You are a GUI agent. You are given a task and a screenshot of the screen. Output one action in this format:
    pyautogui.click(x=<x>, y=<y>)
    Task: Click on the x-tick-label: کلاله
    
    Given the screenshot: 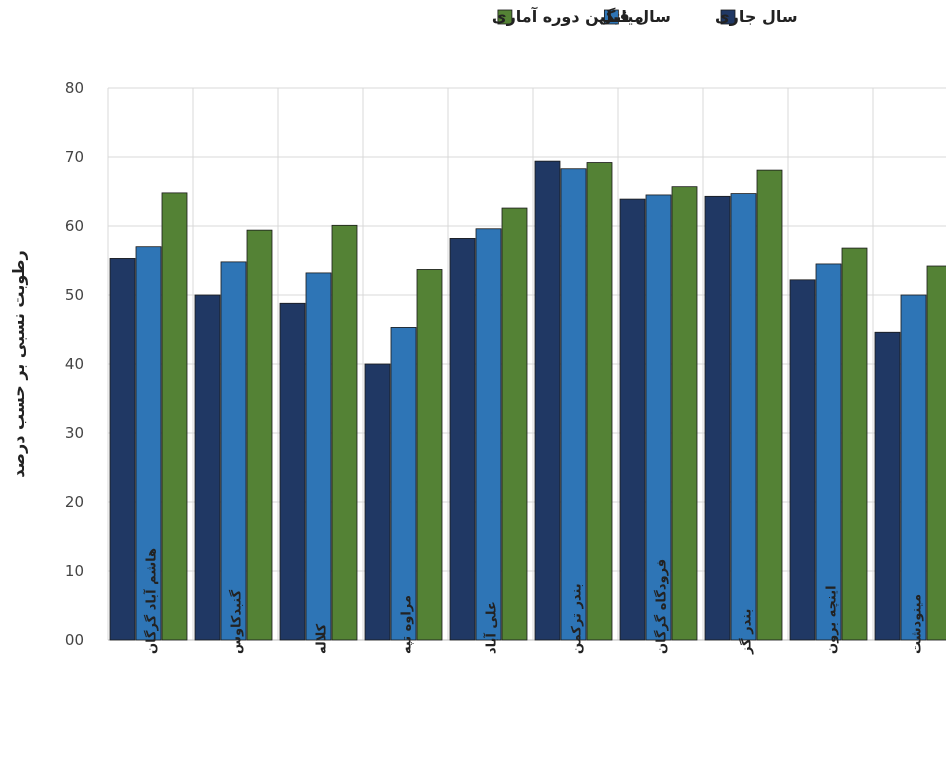 What is the action you would take?
    pyautogui.click(x=322, y=638)
    